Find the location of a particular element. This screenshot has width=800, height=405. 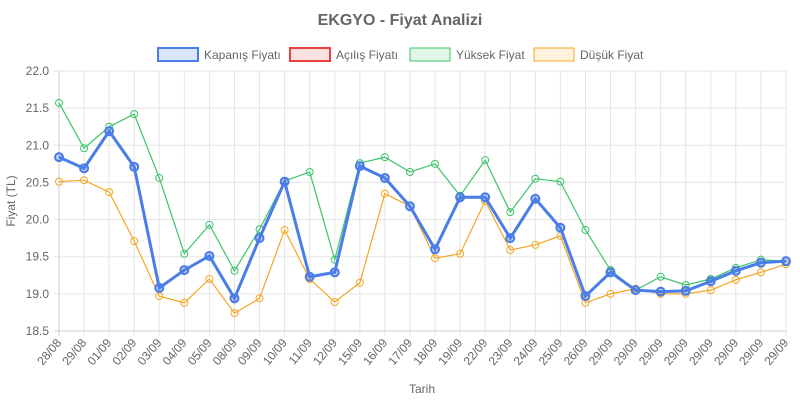

x-tick-label: 03/09 is located at coordinates (150, 352).